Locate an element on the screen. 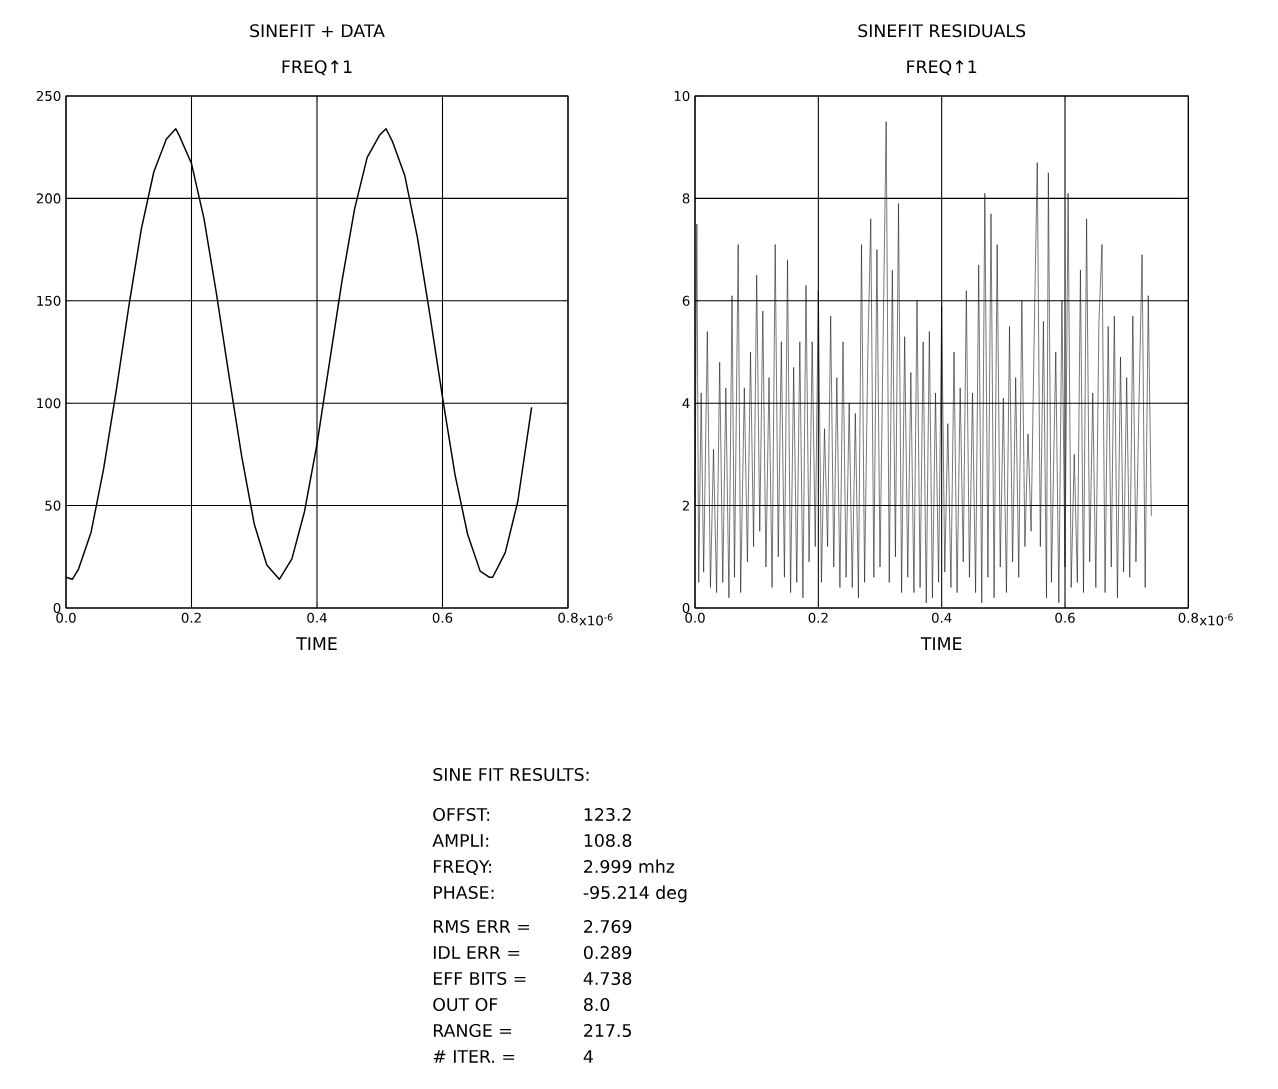 Image resolution: width=1278 pixels, height=1089 pixels. y-tick-label: 200 is located at coordinates (48, 198).